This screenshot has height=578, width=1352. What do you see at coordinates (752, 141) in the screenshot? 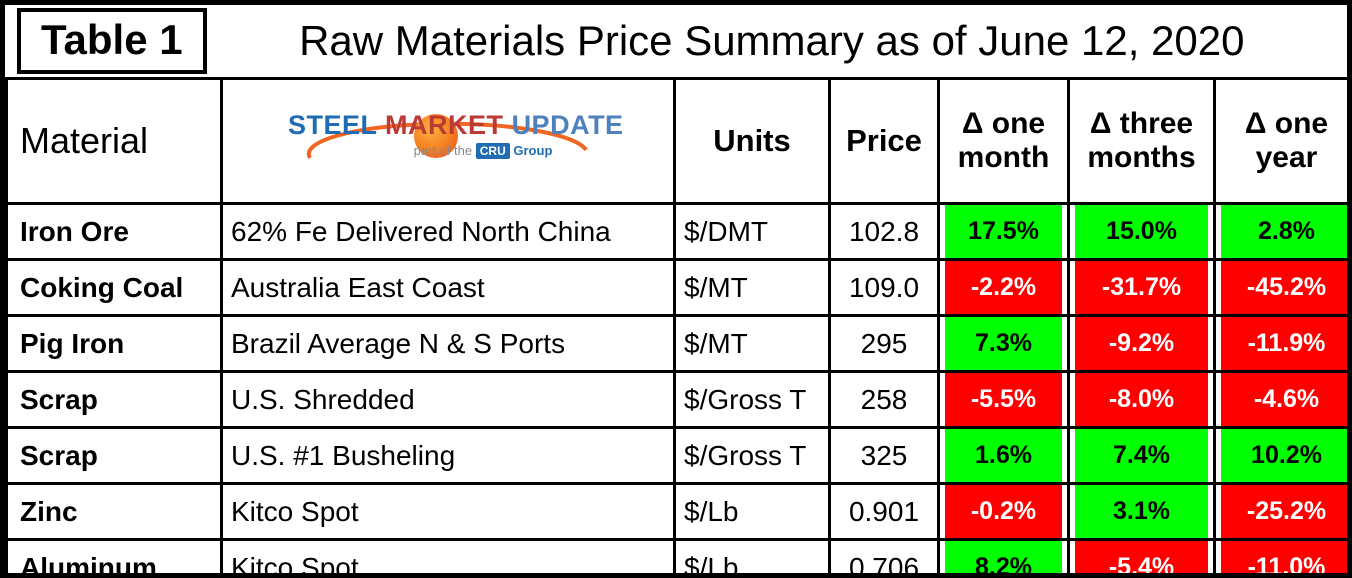
I see `col-header-units: Units` at bounding box center [752, 141].